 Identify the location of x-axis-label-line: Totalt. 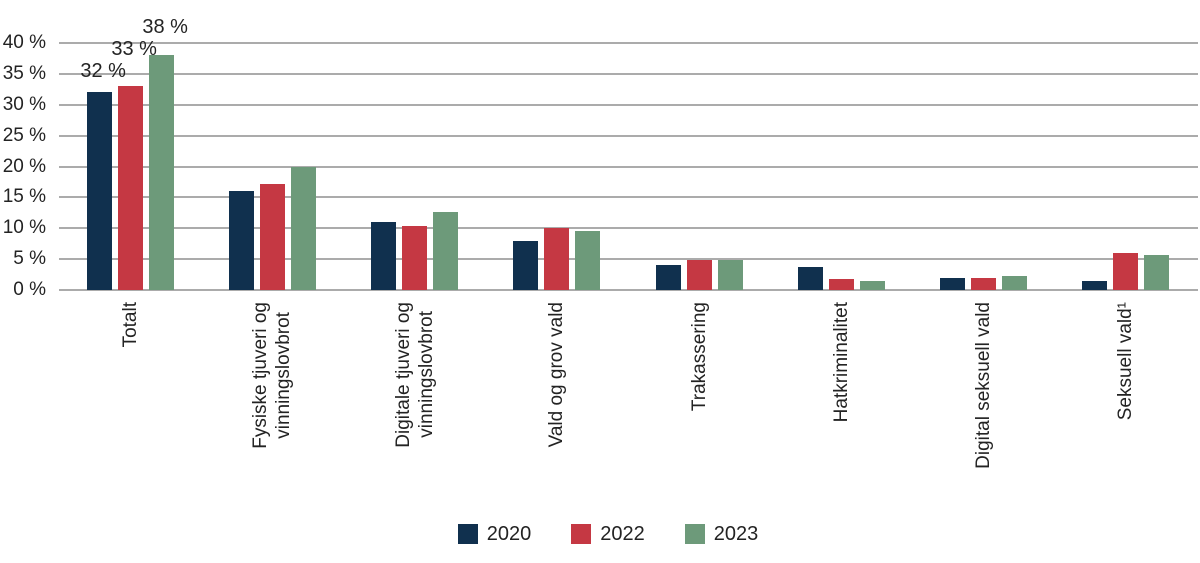
(130, 325).